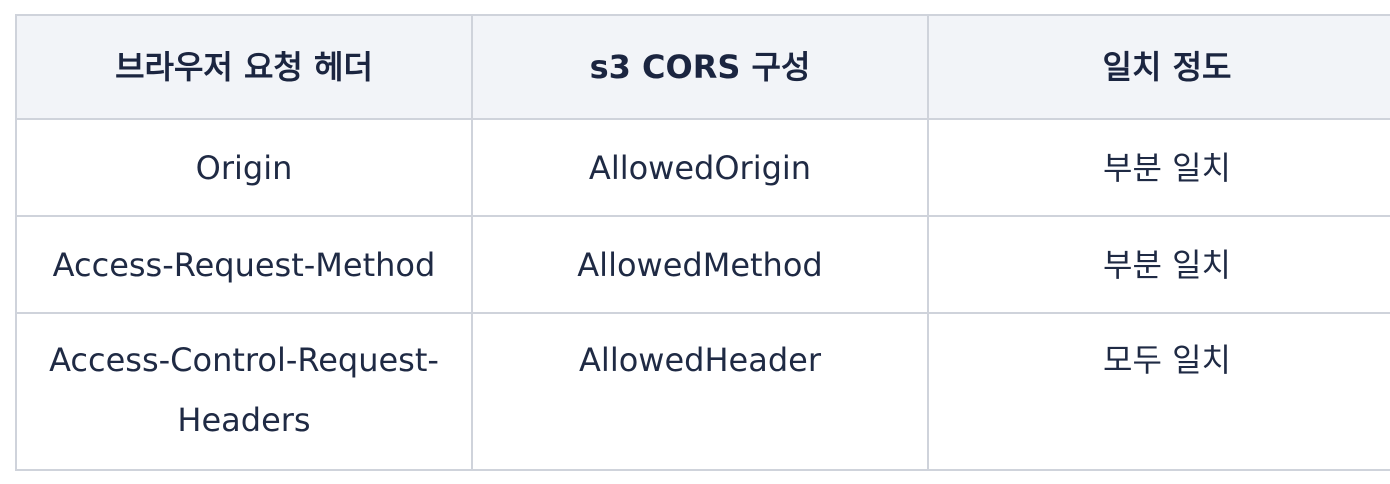 The image size is (1390, 484). Describe the element at coordinates (244, 391) in the screenshot. I see `cell-browser-header: Access-Control-Request-Headers` at that location.